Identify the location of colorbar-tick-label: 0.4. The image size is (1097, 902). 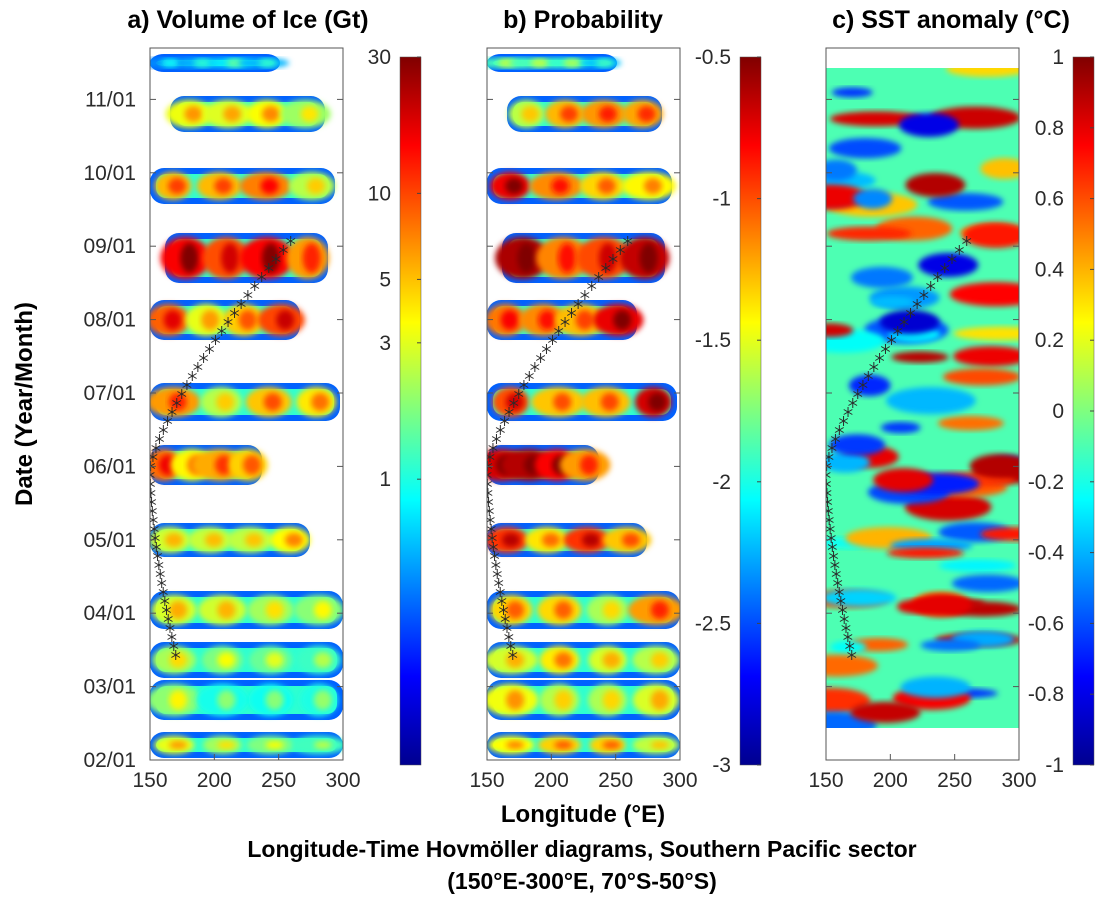
(1050, 269).